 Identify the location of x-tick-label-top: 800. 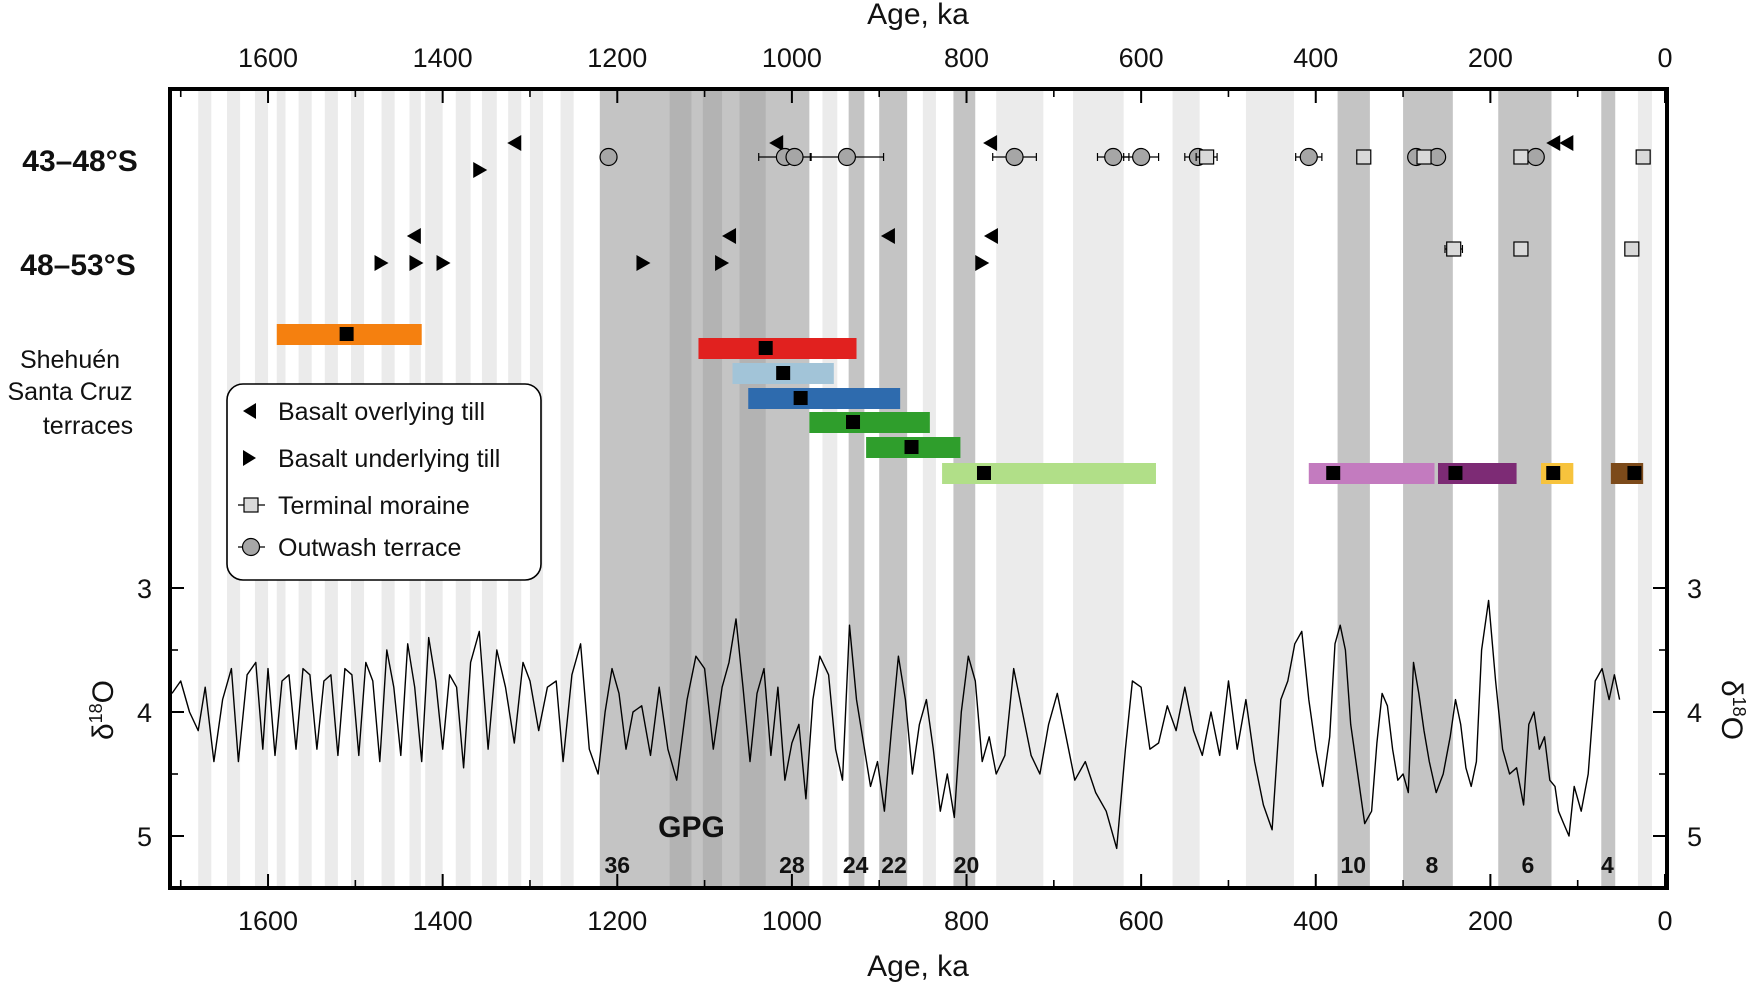
(966, 58).